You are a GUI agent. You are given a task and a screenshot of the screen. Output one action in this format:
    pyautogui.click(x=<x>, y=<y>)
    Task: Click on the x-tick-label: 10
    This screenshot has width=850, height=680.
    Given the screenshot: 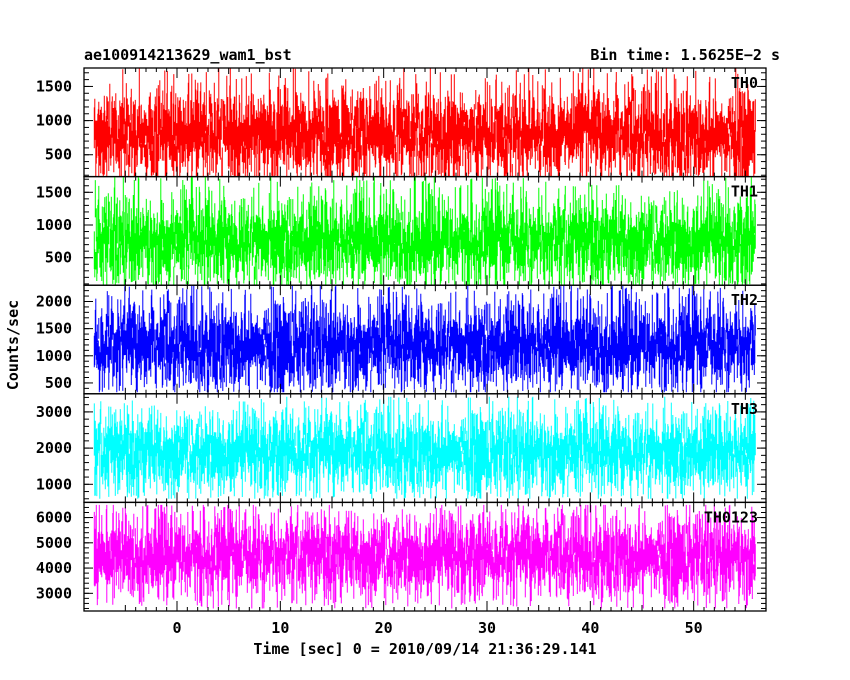 What is the action you would take?
    pyautogui.click(x=280, y=628)
    